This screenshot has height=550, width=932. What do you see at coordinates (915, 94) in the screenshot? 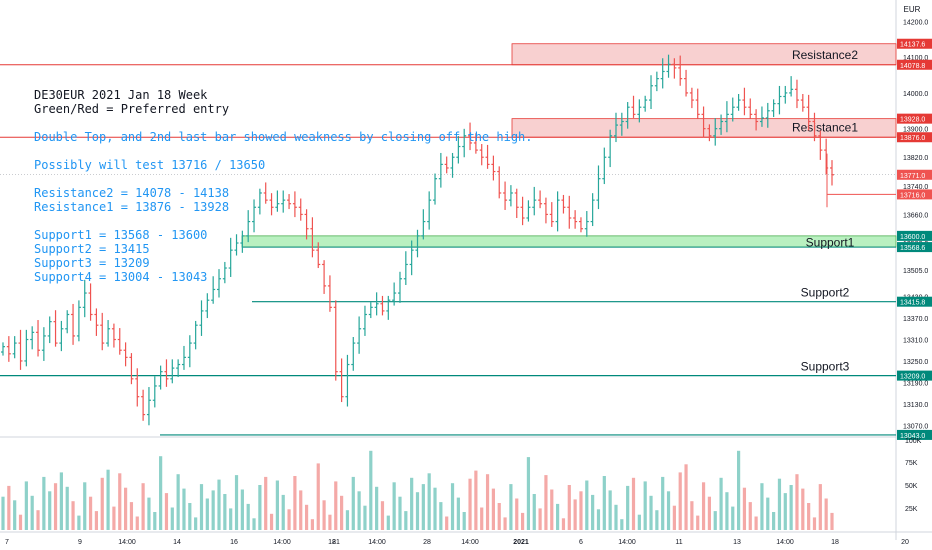
I see `y-tick-label: 14000.0` at bounding box center [915, 94].